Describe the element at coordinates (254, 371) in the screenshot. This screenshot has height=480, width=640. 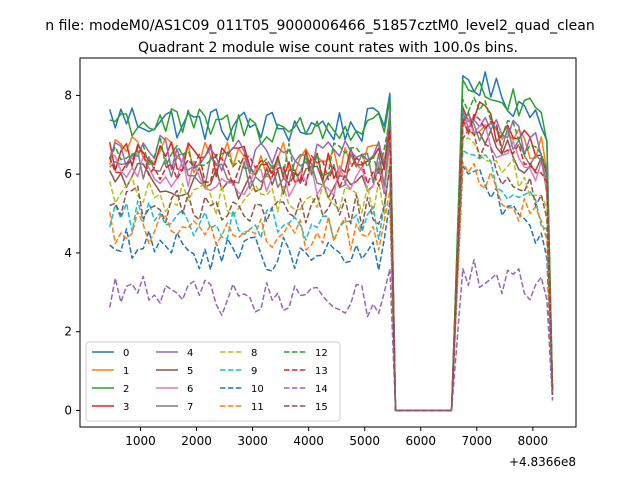
I see `legend-label: 9` at that location.